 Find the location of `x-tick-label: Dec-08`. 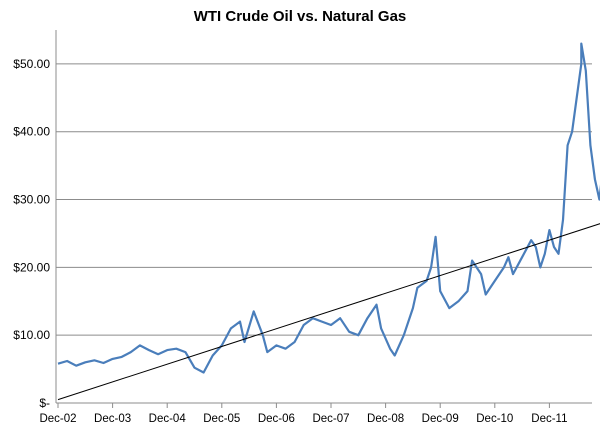

x-tick-label: Dec-08 is located at coordinates (385, 419).